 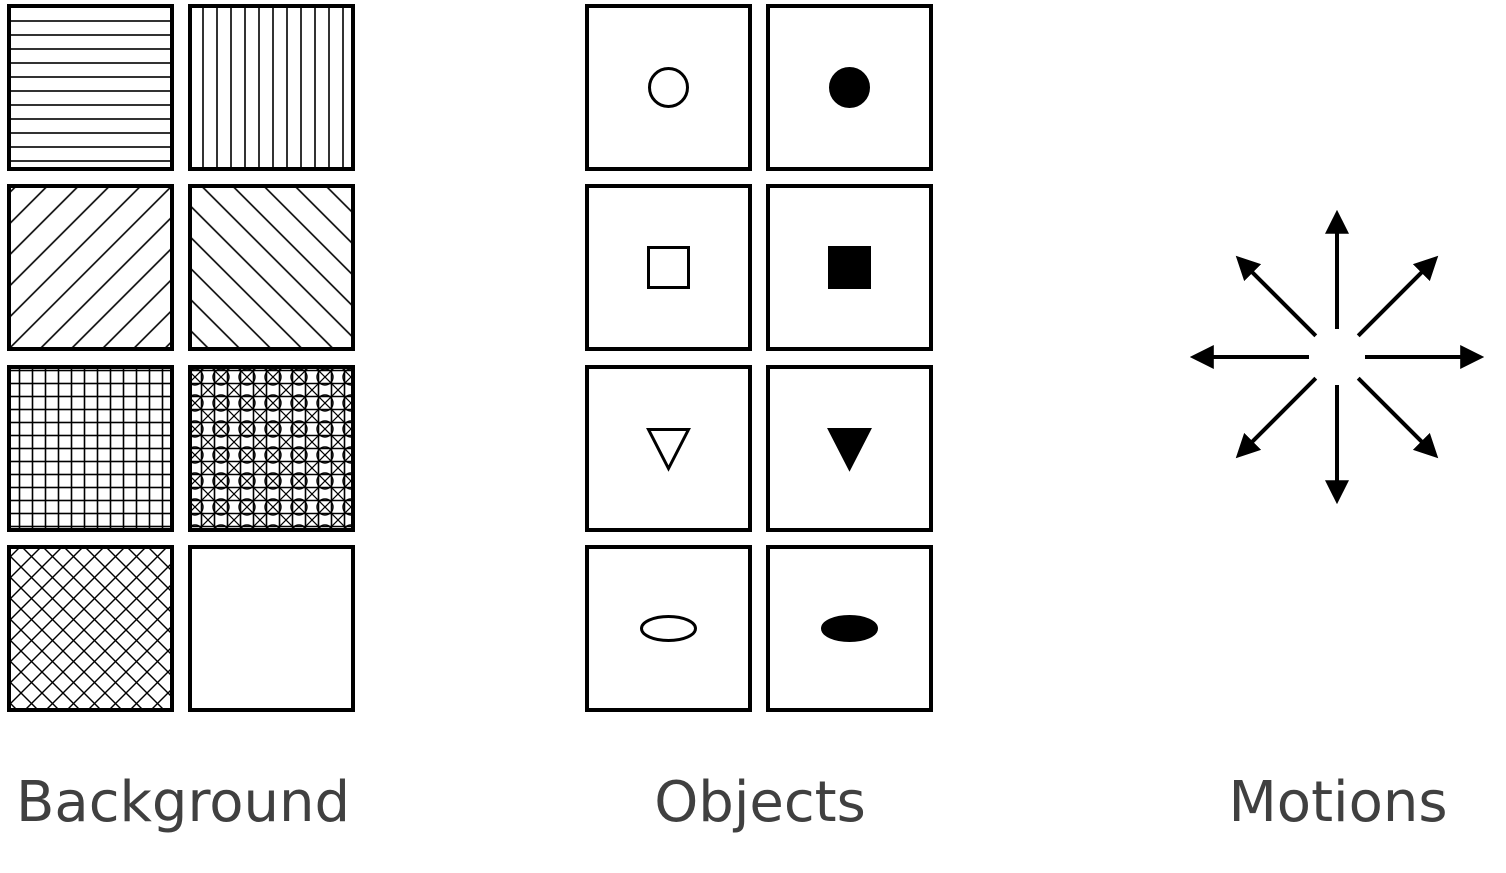 I want to click on motion-arrow-down-right, so click(x=1397, y=417).